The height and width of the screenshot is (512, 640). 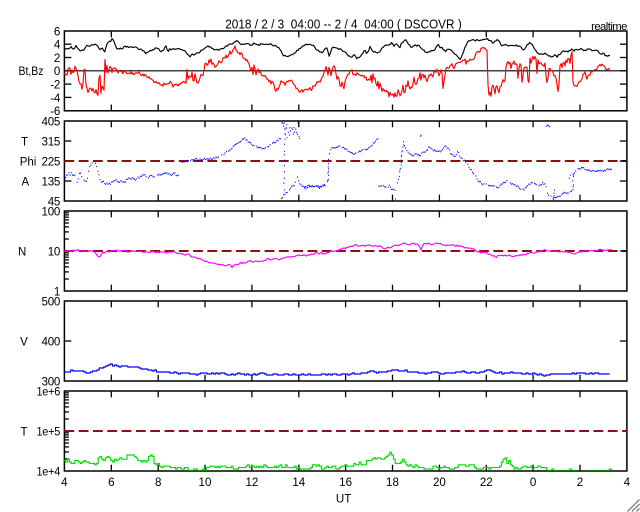 I want to click on svg-text: Bt,Bz, so click(x=31, y=72).